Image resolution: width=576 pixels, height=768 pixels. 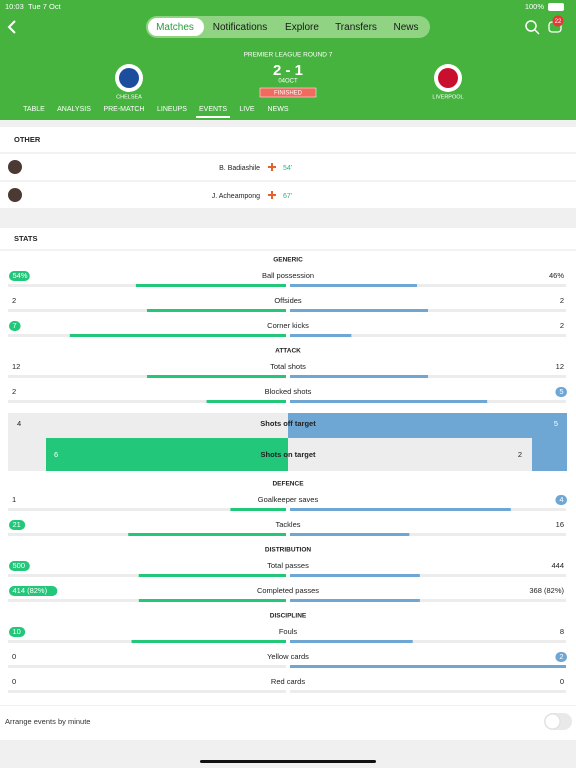 What do you see at coordinates (287, 524) in the screenshot?
I see `stat-label: Tackles` at bounding box center [287, 524].